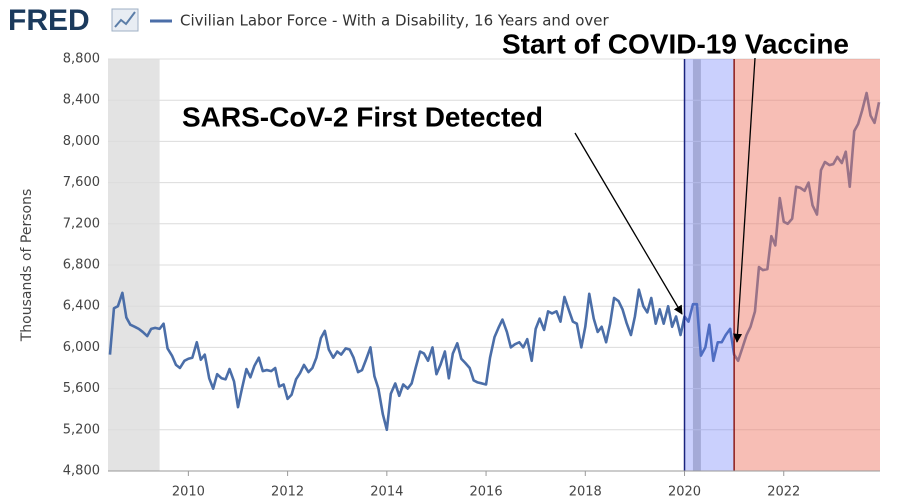  I want to click on y-tick-label: 5,600, so click(81, 388).